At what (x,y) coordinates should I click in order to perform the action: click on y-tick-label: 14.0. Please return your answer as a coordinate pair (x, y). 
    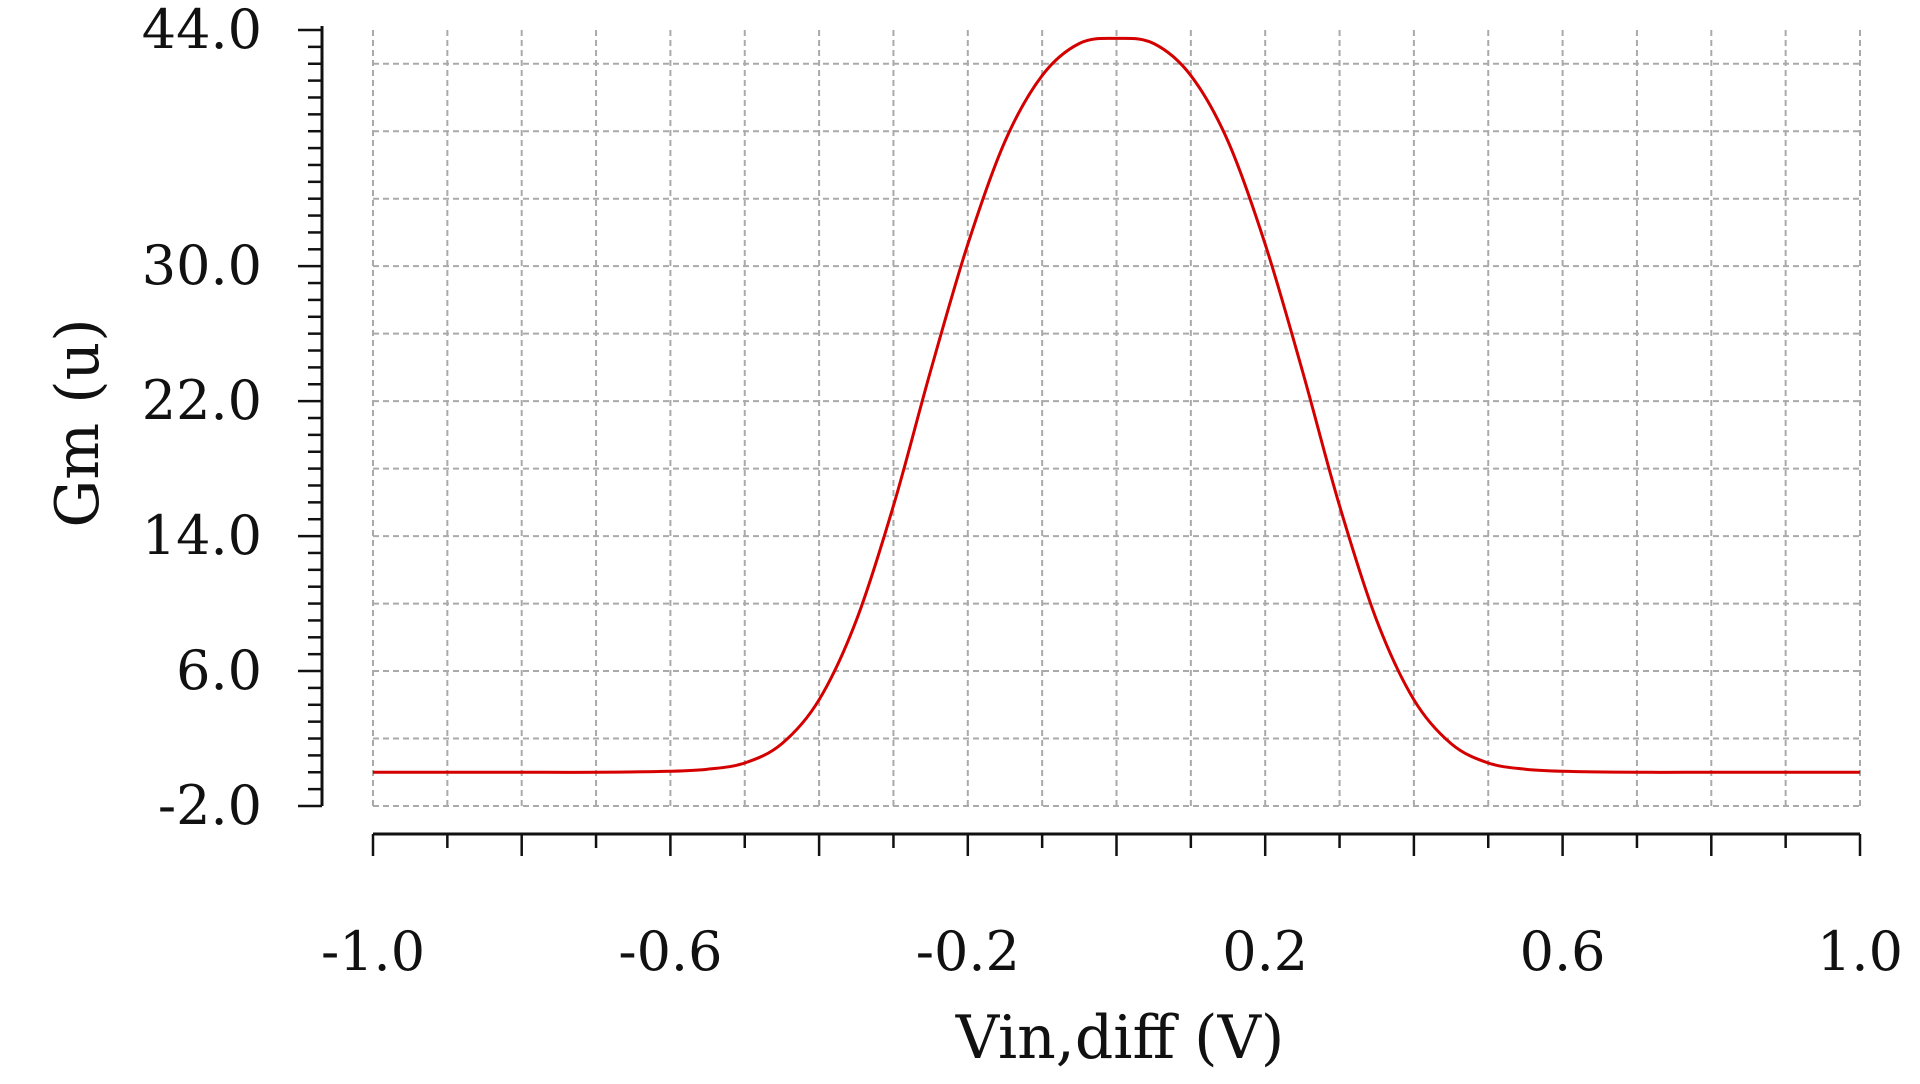
    Looking at the image, I should click on (202, 535).